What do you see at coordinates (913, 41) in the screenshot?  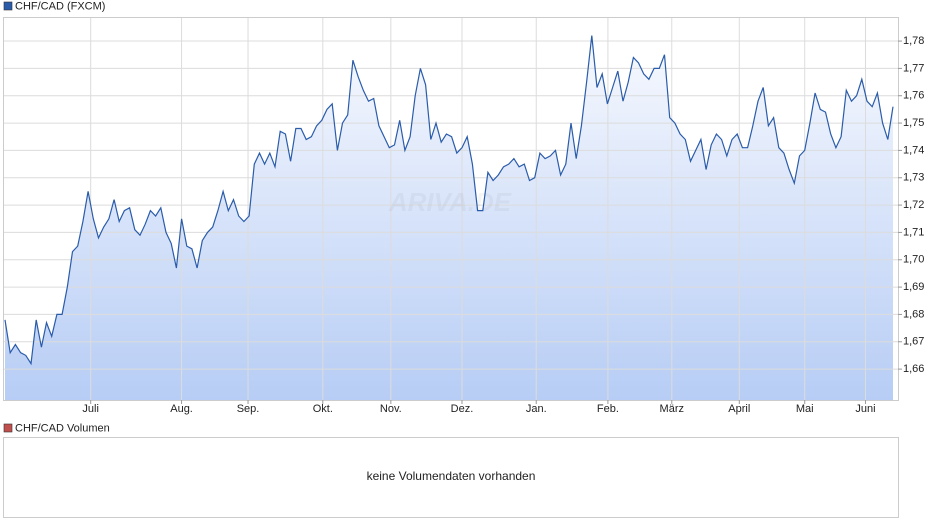 I see `y-tick-label: 1,78` at bounding box center [913, 41].